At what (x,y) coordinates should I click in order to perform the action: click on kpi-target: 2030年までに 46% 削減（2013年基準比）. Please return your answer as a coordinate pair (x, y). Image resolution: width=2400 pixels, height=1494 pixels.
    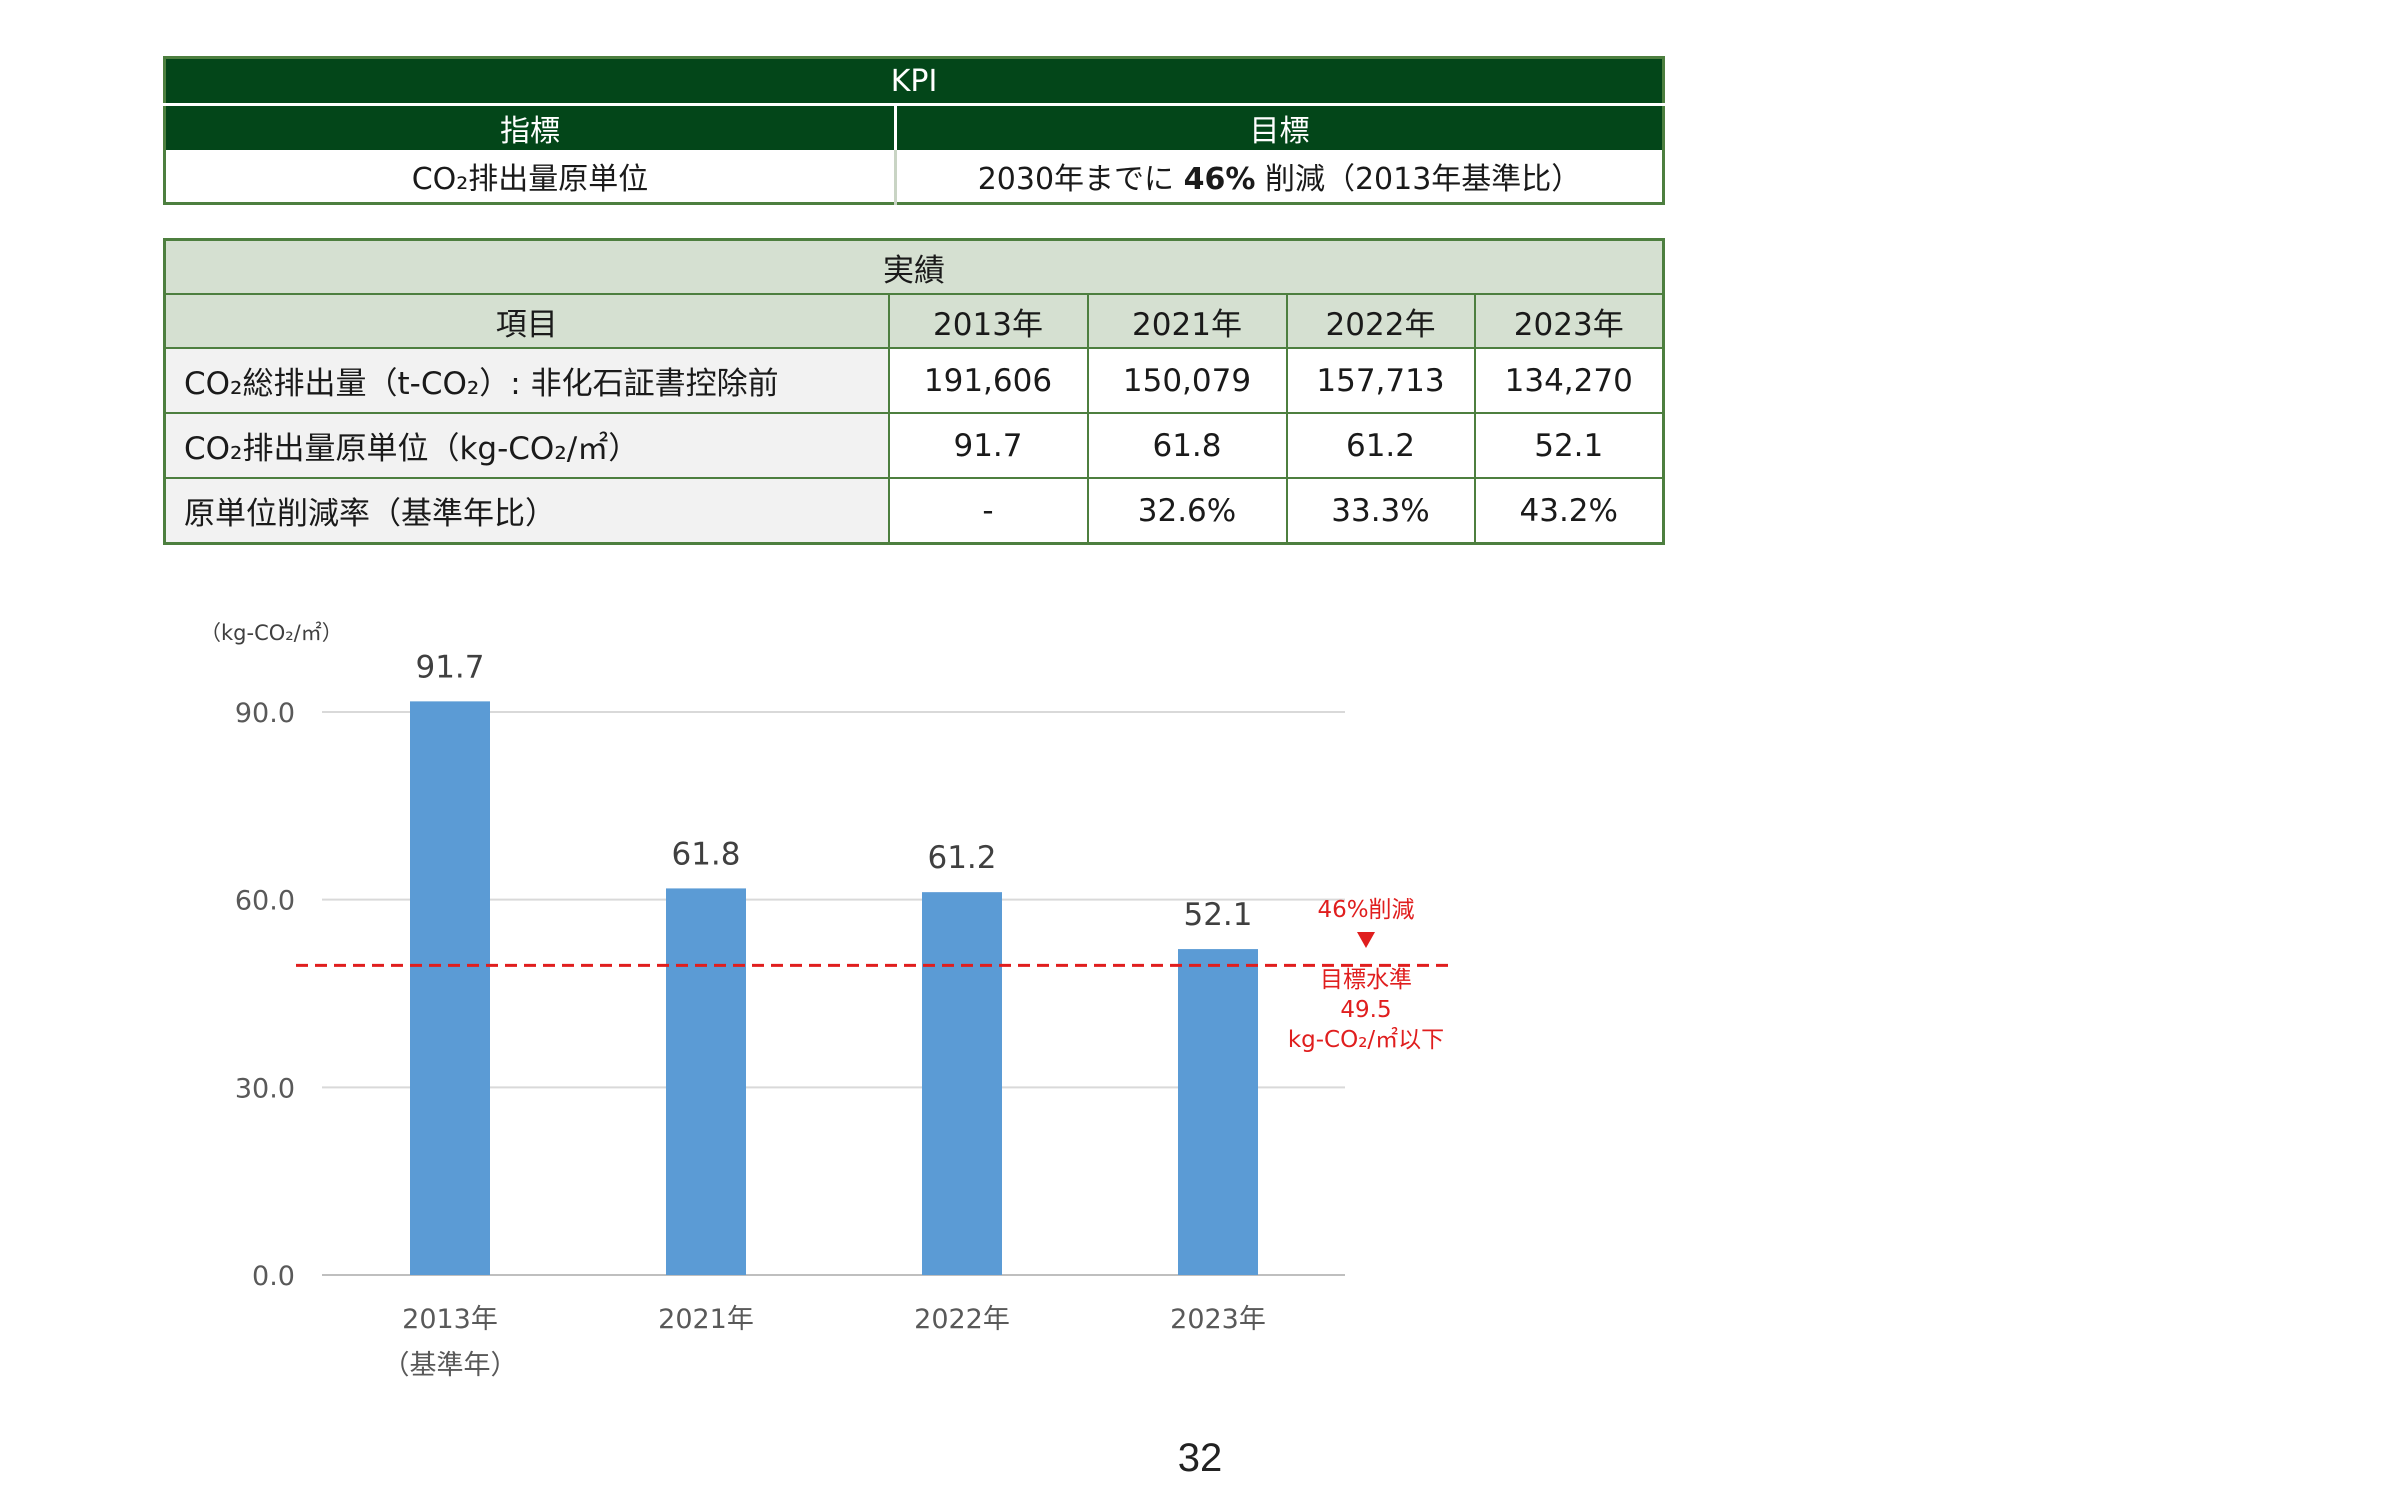
    Looking at the image, I should click on (1279, 177).